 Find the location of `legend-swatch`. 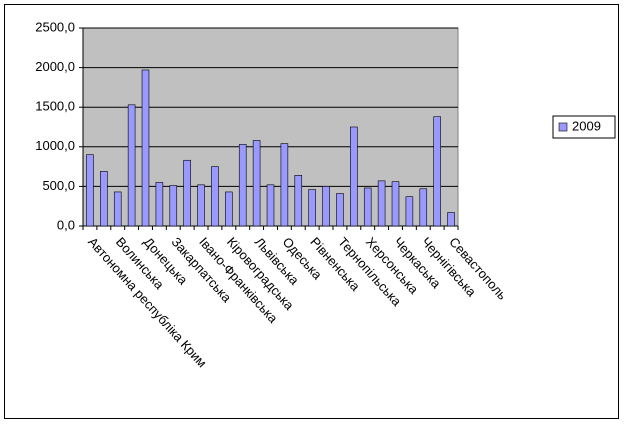

legend-swatch is located at coordinates (563, 127).